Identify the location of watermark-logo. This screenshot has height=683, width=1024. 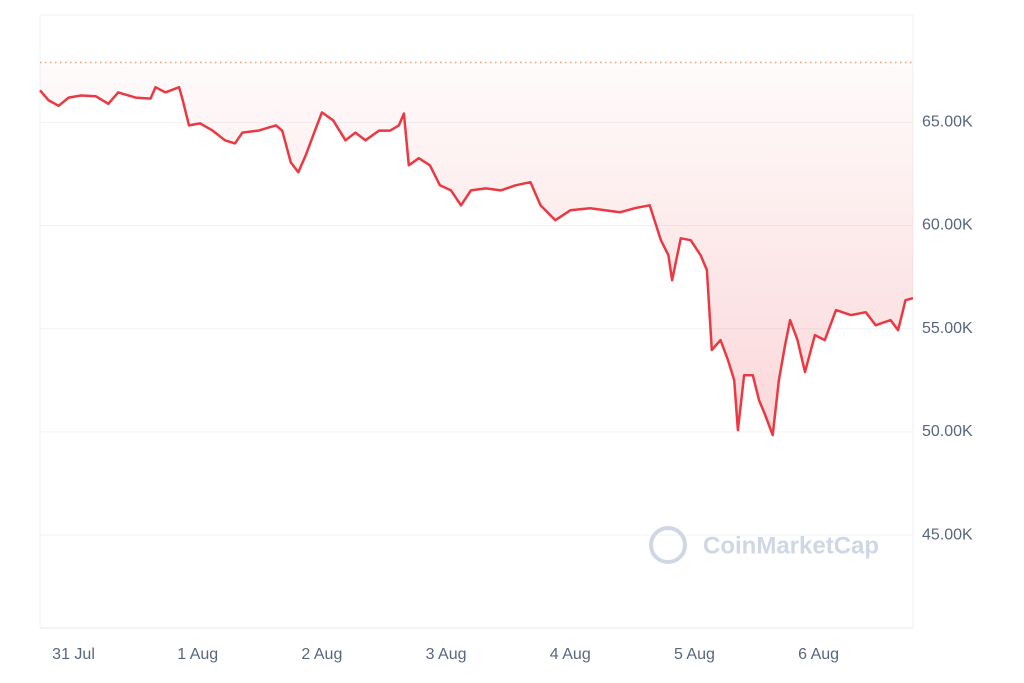
(668, 545).